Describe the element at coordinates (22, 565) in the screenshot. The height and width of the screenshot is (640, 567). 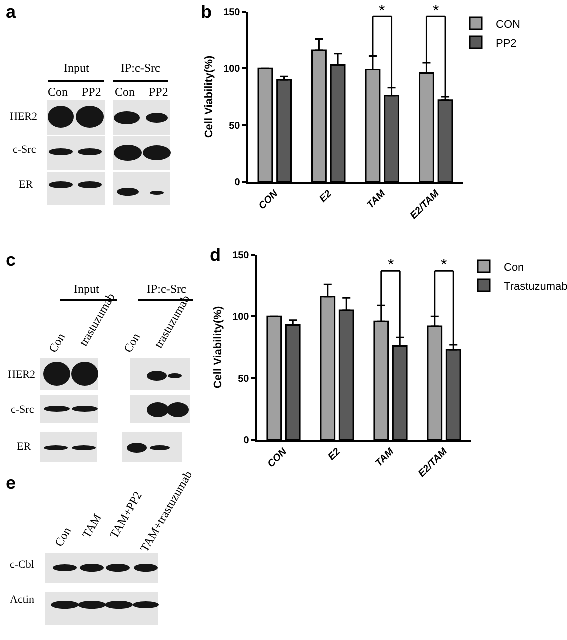
I see `text: c-Cbl` at that location.